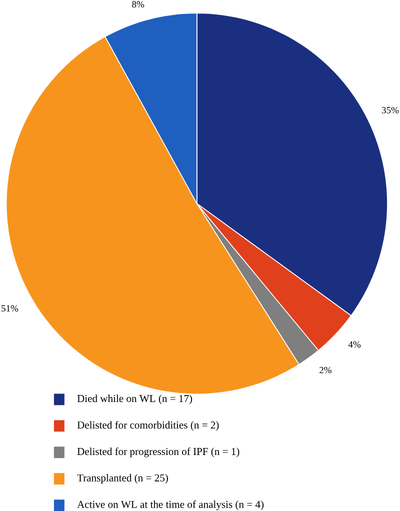  Describe the element at coordinates (390, 110) in the screenshot. I see `data-label: 35%` at that location.